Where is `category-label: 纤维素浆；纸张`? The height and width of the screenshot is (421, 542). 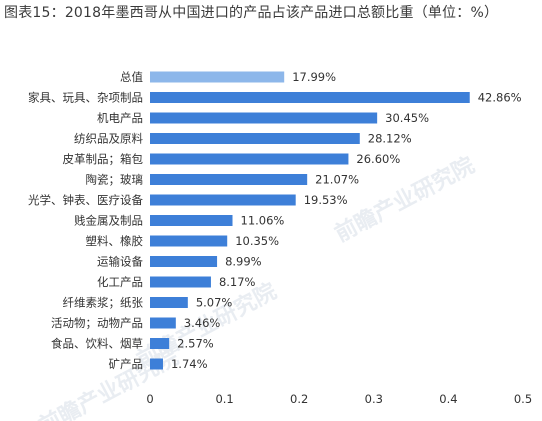 category-label: 纤维素浆；纸张 is located at coordinates (103, 303).